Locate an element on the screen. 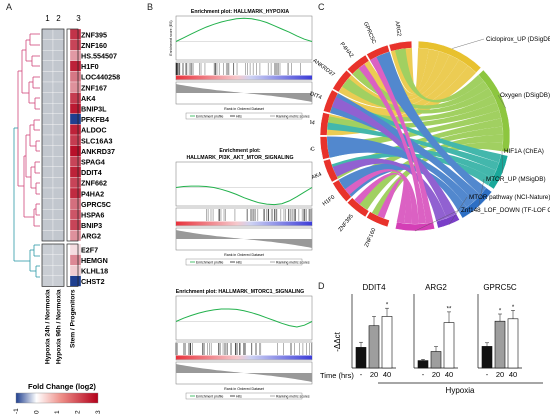 Image resolution: width=550 pixels, height=419 pixels. gene-label: BNIP3 is located at coordinates (91, 225).